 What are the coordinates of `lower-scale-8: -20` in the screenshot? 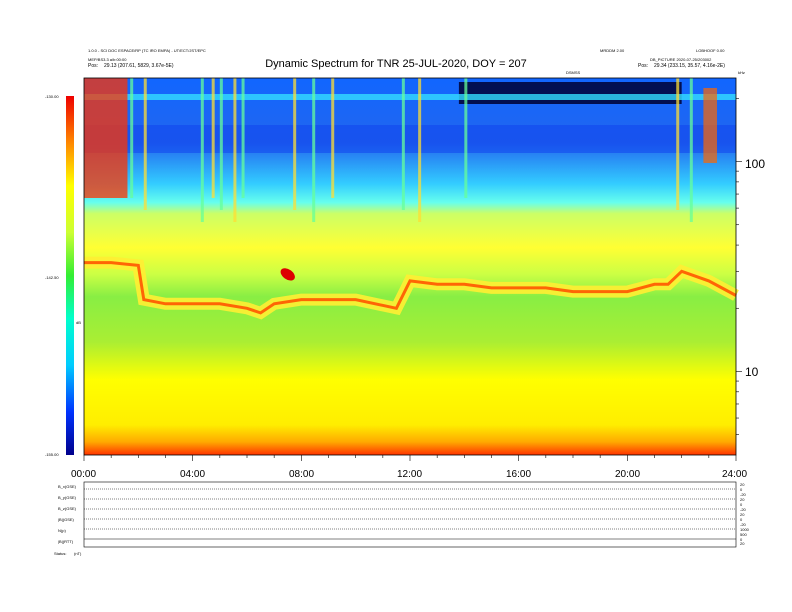 It's located at (743, 524).